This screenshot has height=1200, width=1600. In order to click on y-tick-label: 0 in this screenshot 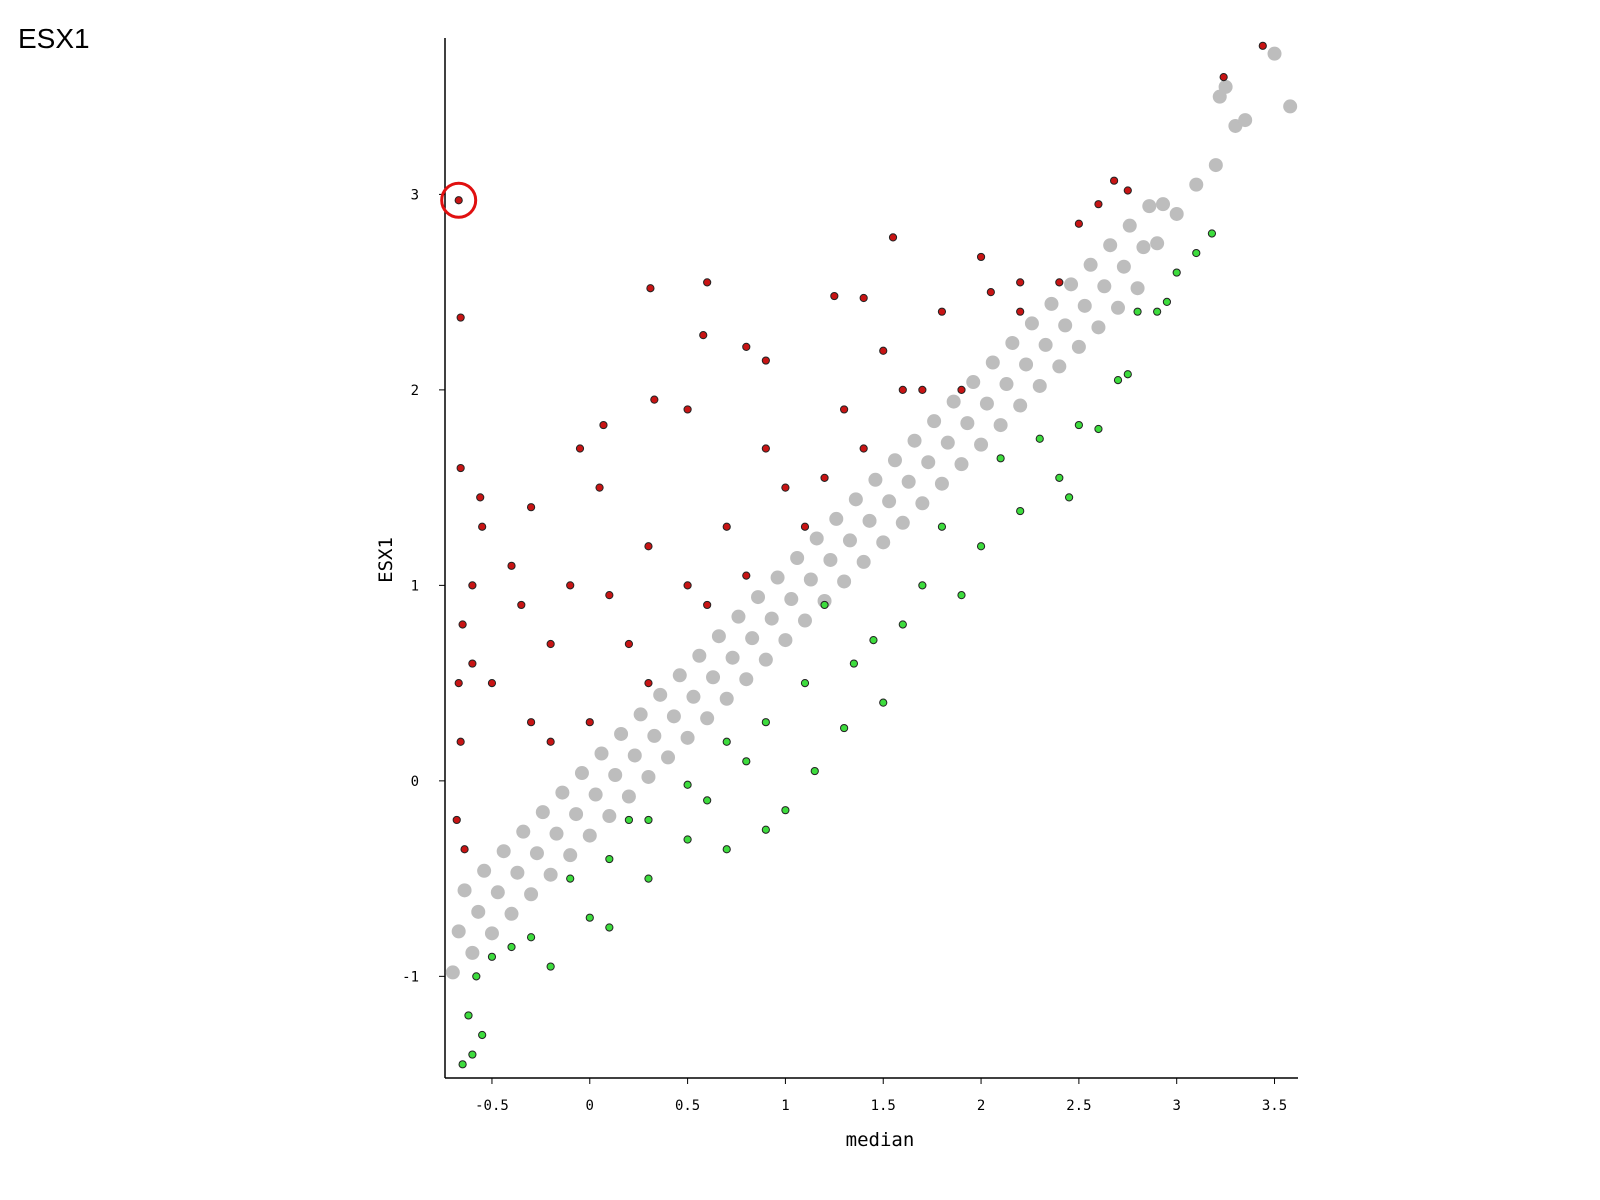, I will do `click(415, 782)`.